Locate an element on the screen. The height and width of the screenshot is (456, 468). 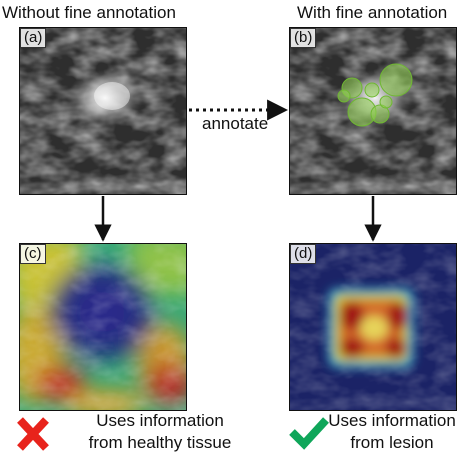
caption-left-line2: from healthy tissue is located at coordinates (160, 442).